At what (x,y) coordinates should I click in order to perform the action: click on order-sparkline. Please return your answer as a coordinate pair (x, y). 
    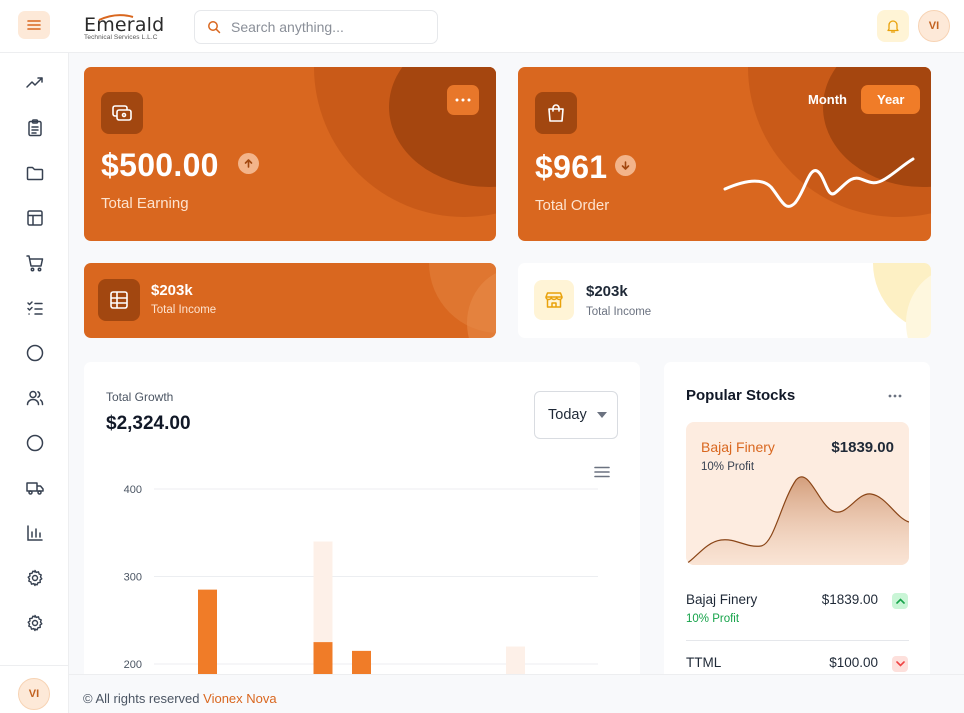
    Looking at the image, I should click on (819, 182).